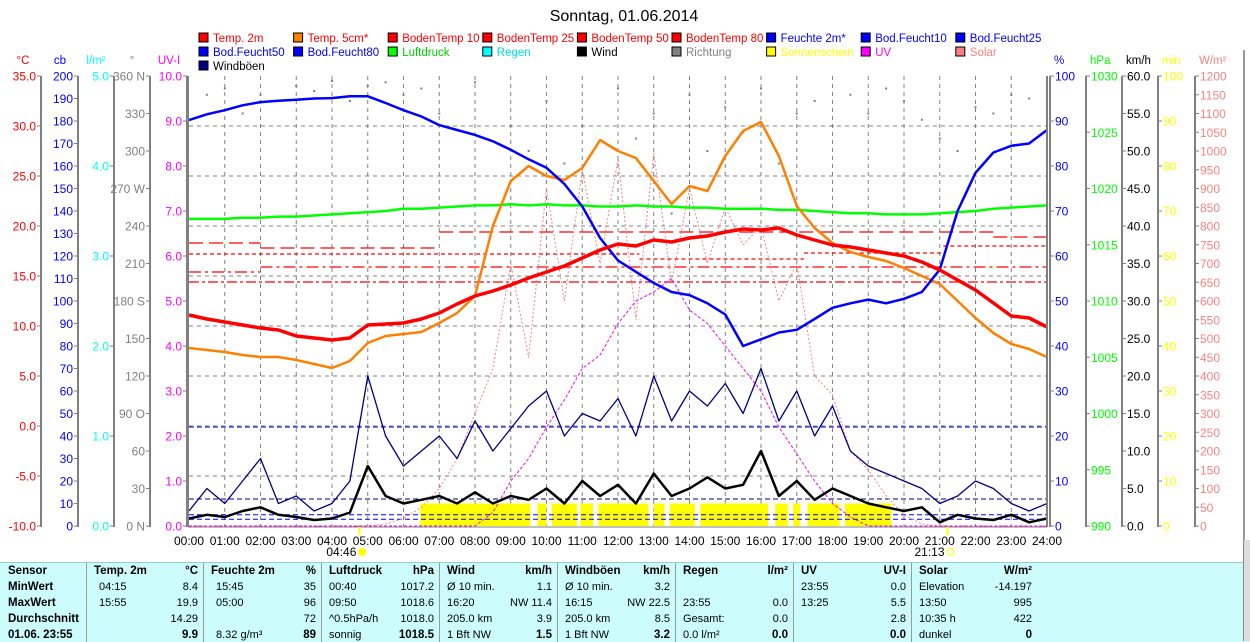 The height and width of the screenshot is (642, 1250). I want to click on axis-tick-label: 1030, so click(1104, 77).